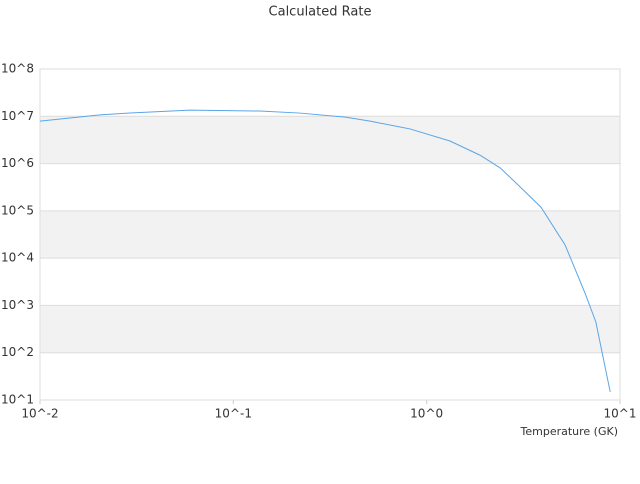 The image size is (640, 484). Describe the element at coordinates (320, 12) in the screenshot. I see `chart-title: Calculated Rate` at that location.